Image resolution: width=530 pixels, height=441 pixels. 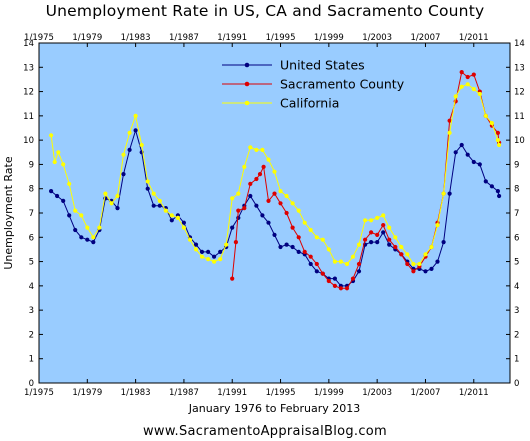 What do you see at coordinates (184, 38) in the screenshot?
I see `x-tick-label-top: 1/1987` at bounding box center [184, 38].